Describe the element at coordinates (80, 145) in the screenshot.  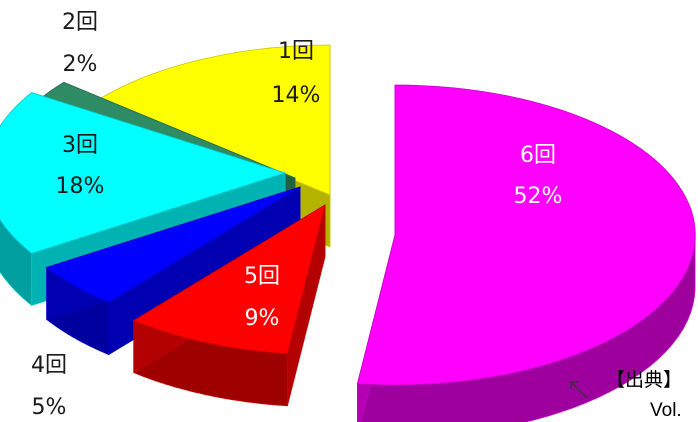
I see `slice-label-3: 3回` at that location.